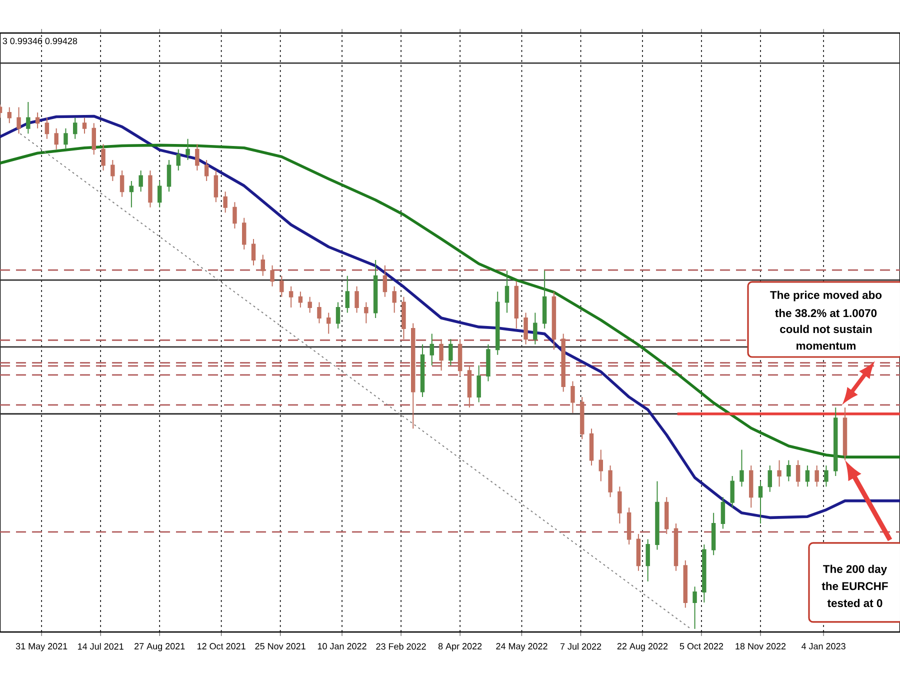  Describe the element at coordinates (854, 603) in the screenshot. I see `annotation: tested at 0` at that location.